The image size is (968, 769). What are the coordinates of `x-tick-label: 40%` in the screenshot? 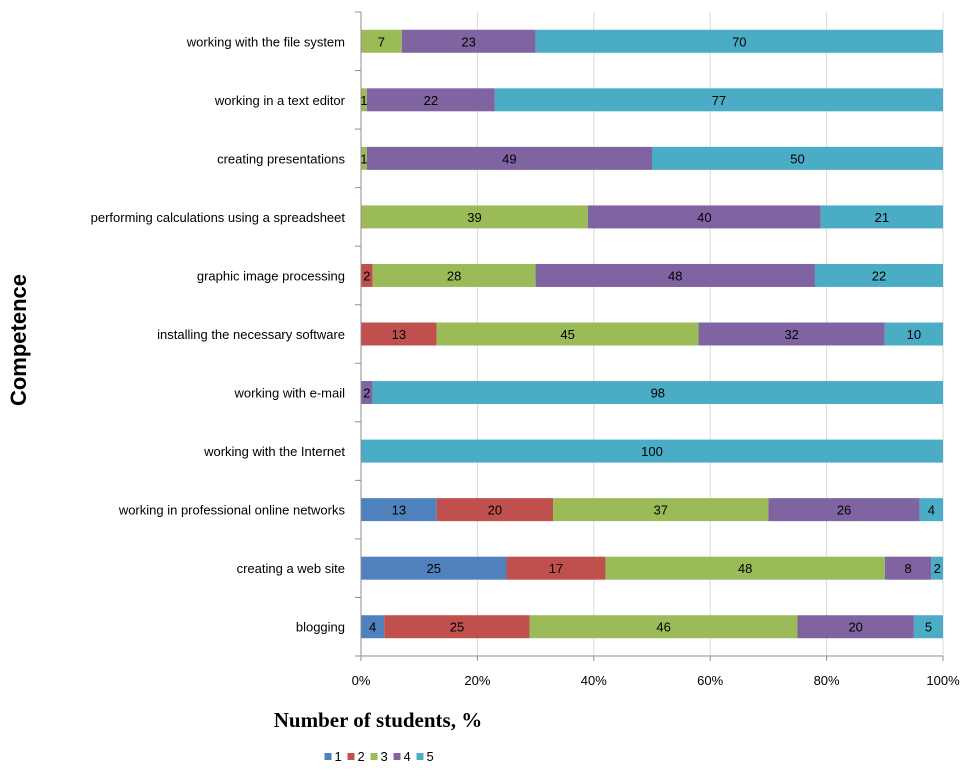 It's located at (594, 680).